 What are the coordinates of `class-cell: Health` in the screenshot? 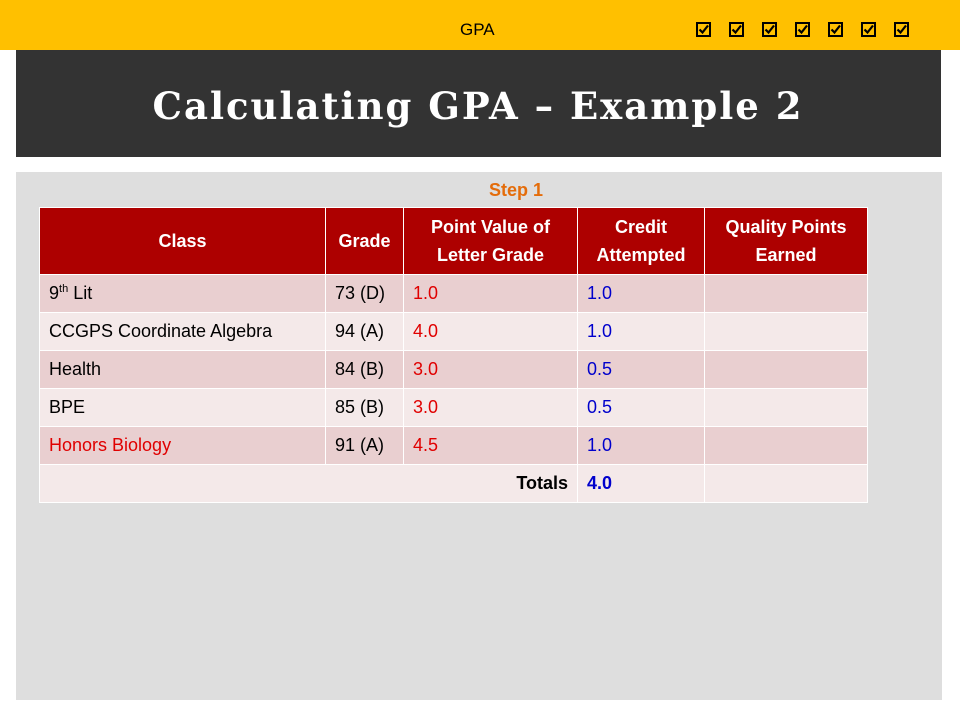 It's located at (182, 369).